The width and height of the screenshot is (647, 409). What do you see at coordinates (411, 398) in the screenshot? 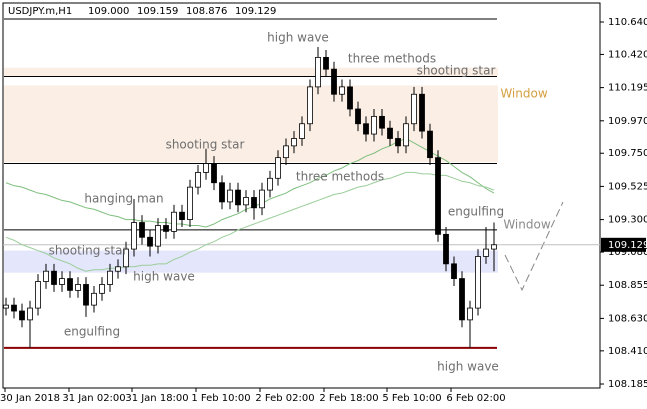
I see `x-tick-label: 5 Feb 10:00` at bounding box center [411, 398].